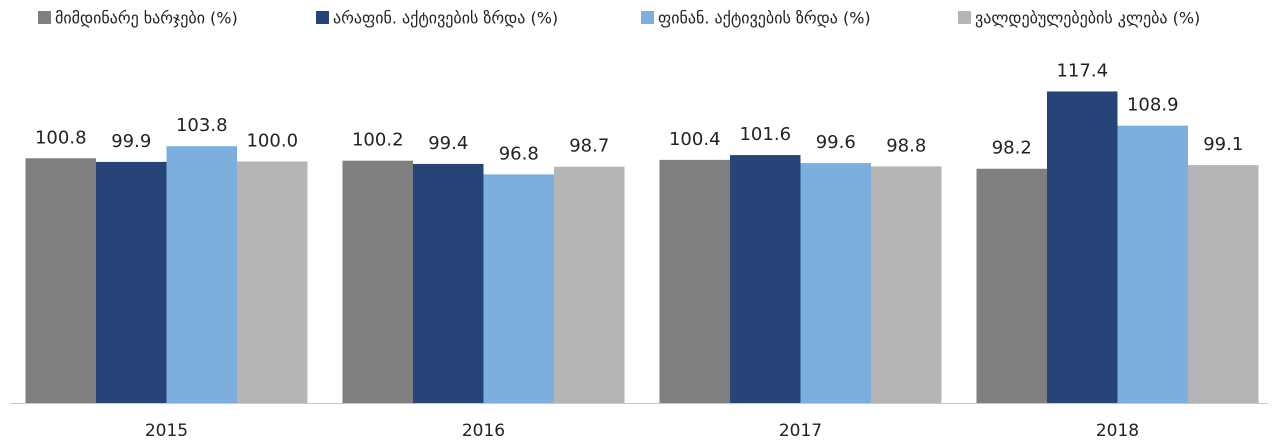  Describe the element at coordinates (1087, 18) in the screenshot. I see `legend-label: ვალდებულებების კლება (%)` at that location.